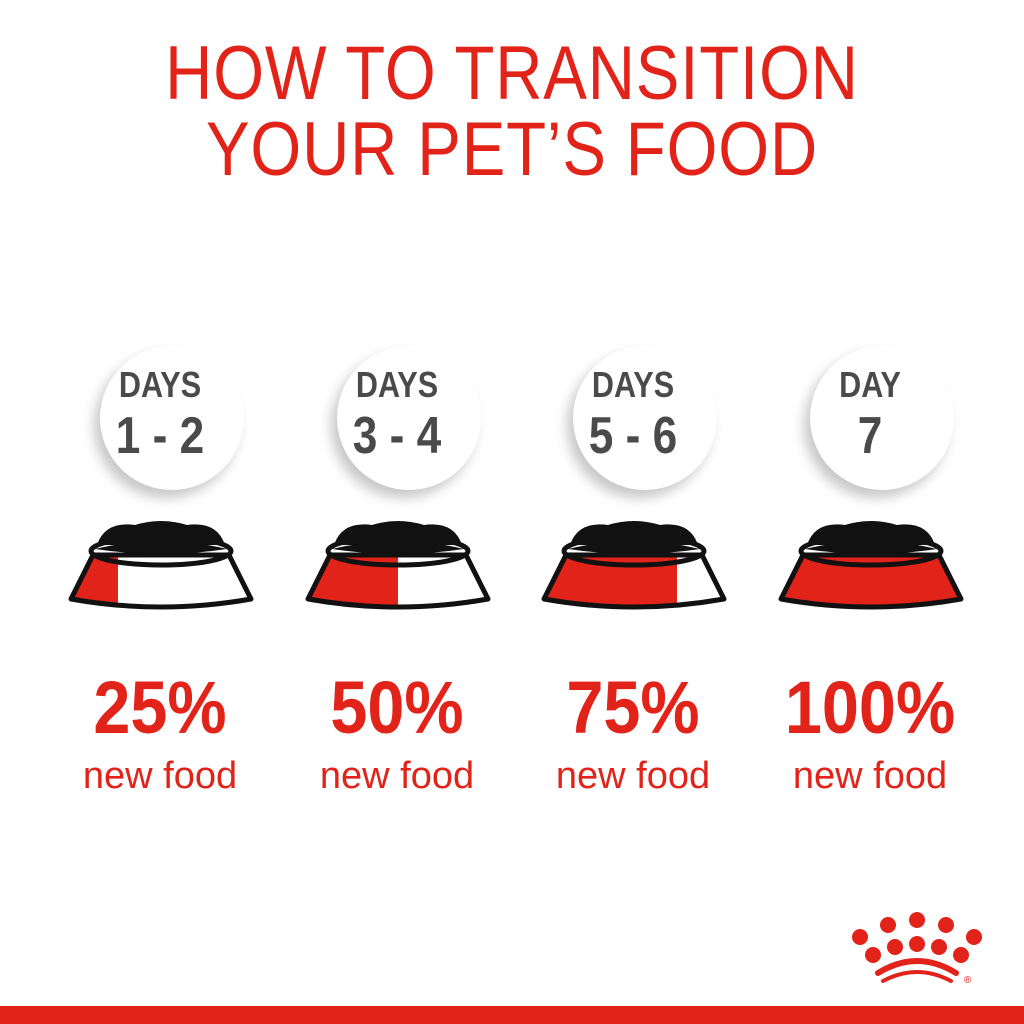 Image resolution: width=1024 pixels, height=1024 pixels. Describe the element at coordinates (512, 1015) in the screenshot. I see `bottom-bar` at that location.